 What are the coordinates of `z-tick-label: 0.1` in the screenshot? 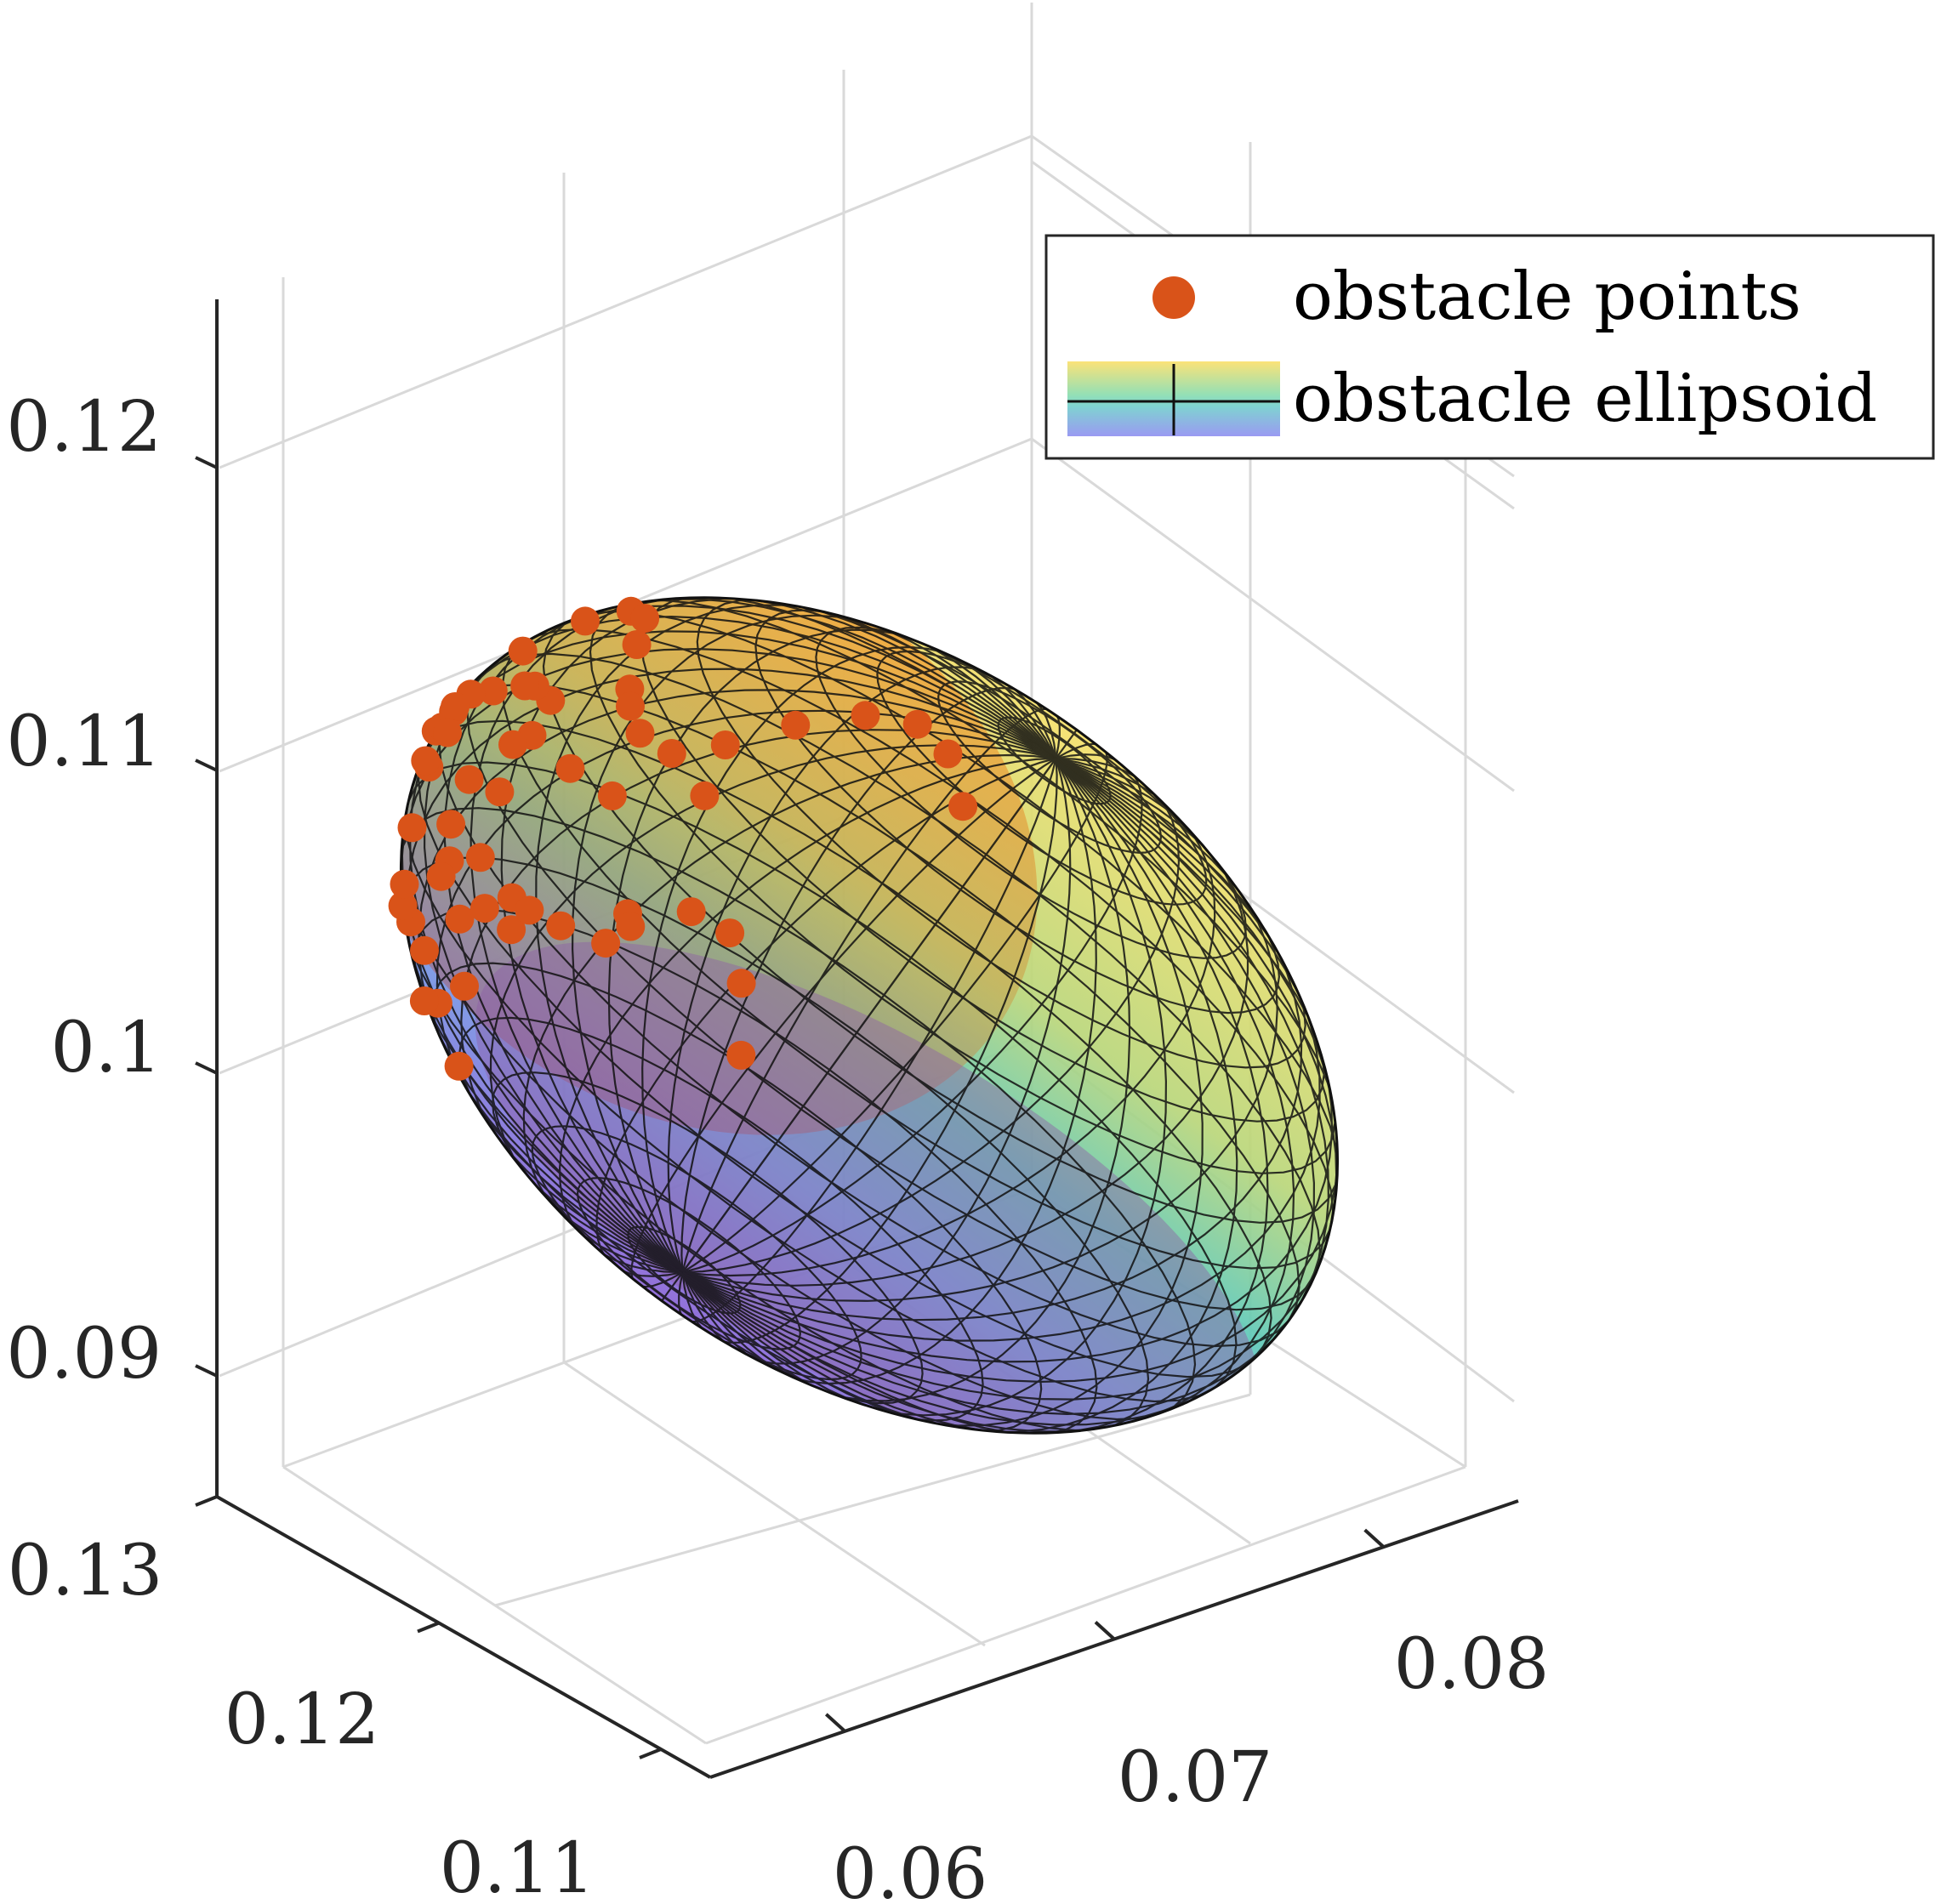 It's located at (106, 1048).